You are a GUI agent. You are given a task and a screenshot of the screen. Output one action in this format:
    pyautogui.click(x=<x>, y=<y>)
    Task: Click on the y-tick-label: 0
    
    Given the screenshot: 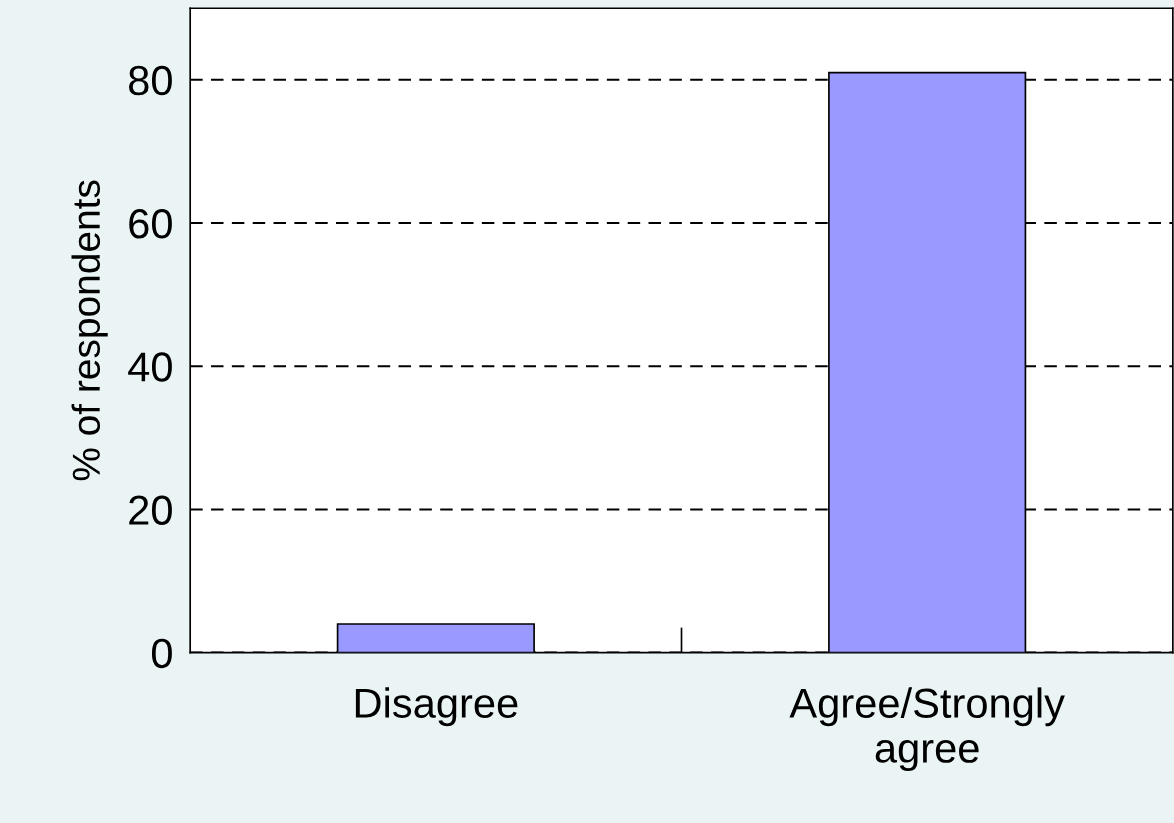 What is the action you would take?
    pyautogui.click(x=161, y=653)
    